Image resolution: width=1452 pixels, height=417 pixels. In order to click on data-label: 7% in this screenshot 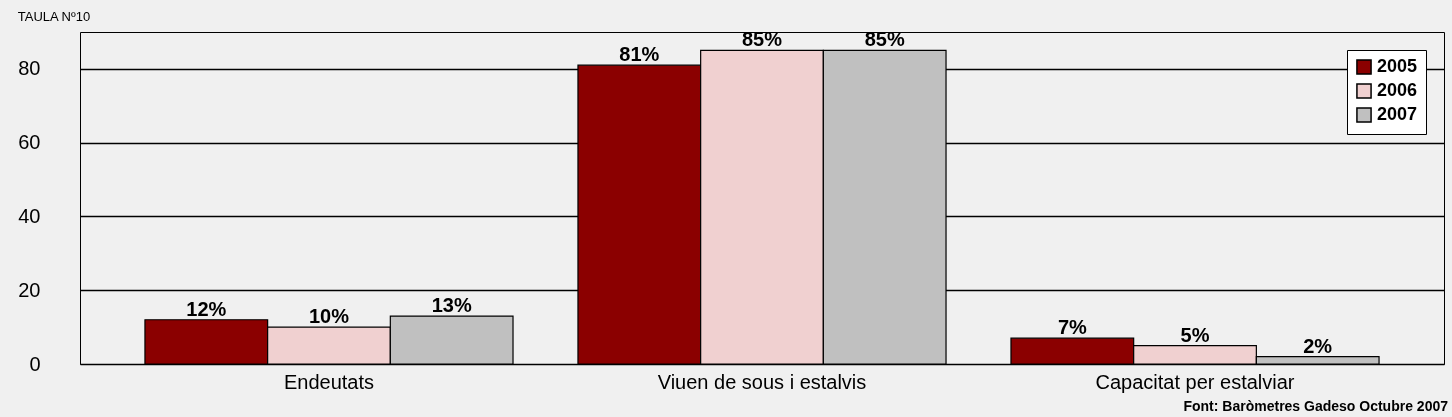, I will do `click(1072, 327)`.